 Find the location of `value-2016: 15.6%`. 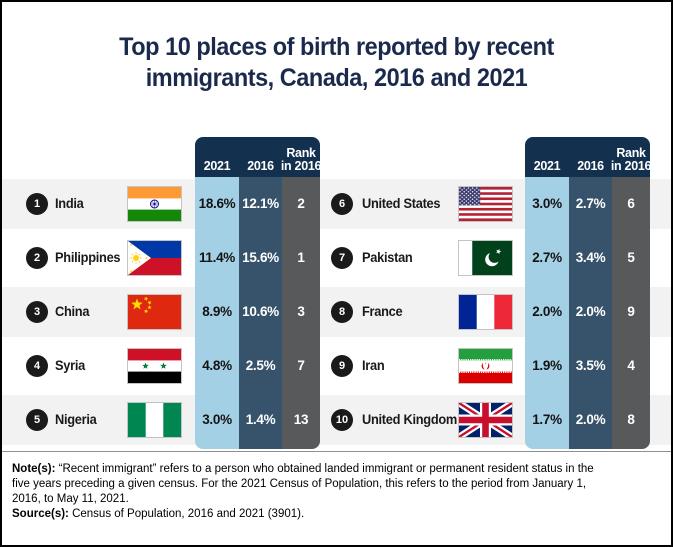

value-2016: 15.6% is located at coordinates (260, 257).